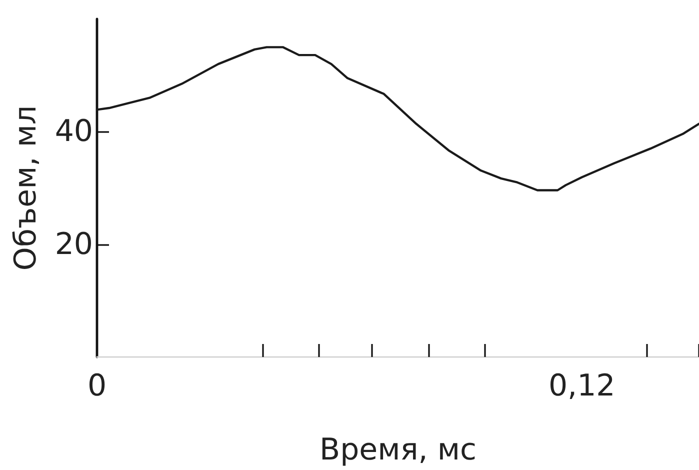 Image resolution: width=699 pixels, height=470 pixels. Describe the element at coordinates (398, 450) in the screenshot. I see `x-axis-title: Время, мс` at that location.